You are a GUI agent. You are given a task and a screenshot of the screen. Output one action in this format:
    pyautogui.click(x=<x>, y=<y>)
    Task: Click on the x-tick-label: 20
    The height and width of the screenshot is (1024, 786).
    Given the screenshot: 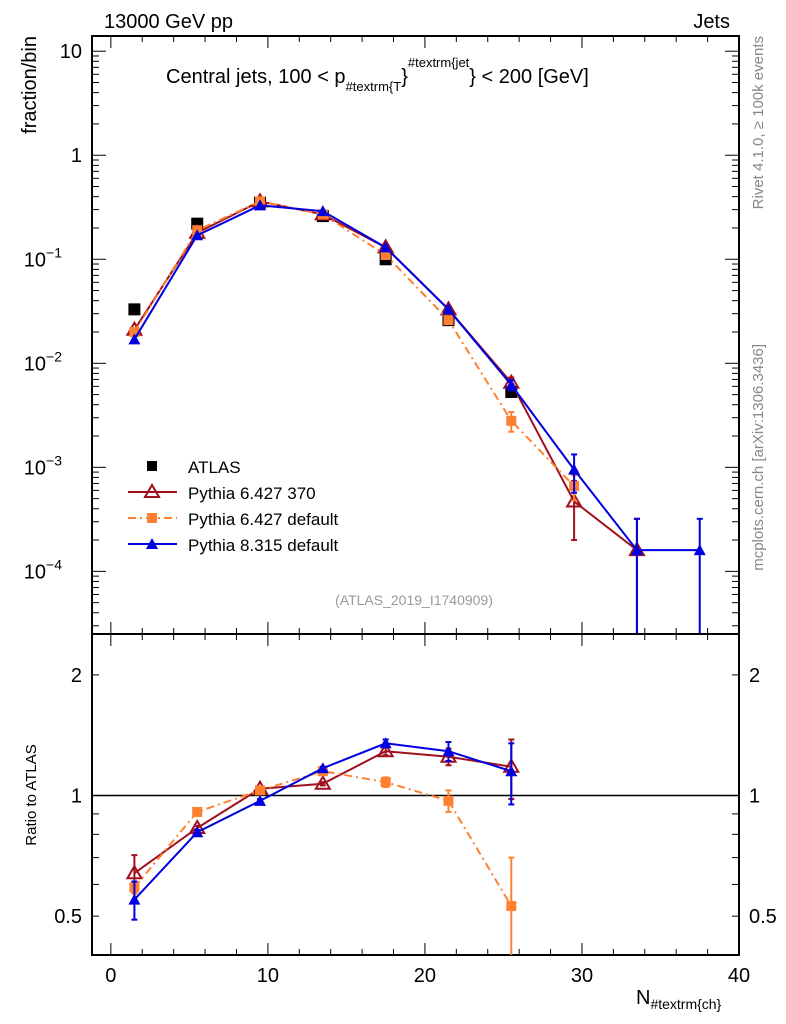 What is the action you would take?
    pyautogui.click(x=425, y=976)
    